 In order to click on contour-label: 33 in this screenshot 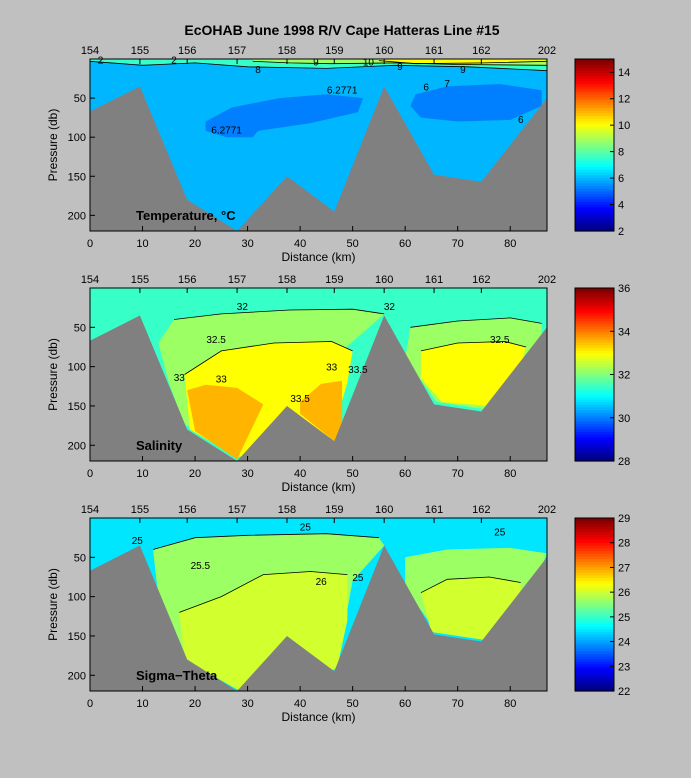, I will do `click(222, 379)`.